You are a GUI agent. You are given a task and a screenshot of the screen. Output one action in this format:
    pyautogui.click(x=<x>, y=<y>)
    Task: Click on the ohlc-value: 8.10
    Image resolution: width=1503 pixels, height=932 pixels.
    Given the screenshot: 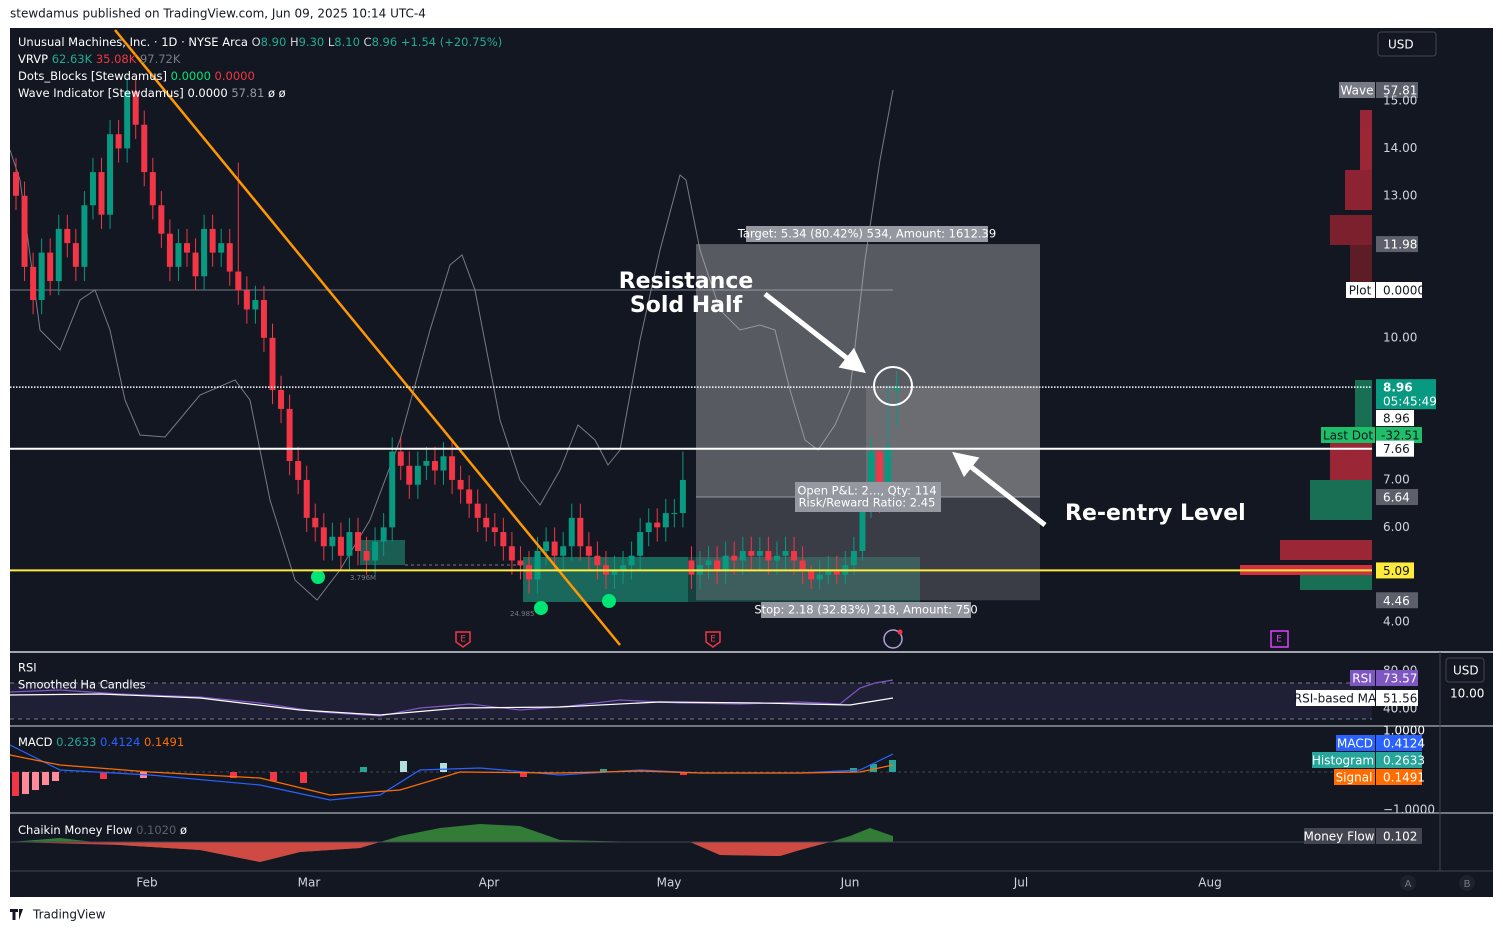 What is the action you would take?
    pyautogui.click(x=347, y=42)
    